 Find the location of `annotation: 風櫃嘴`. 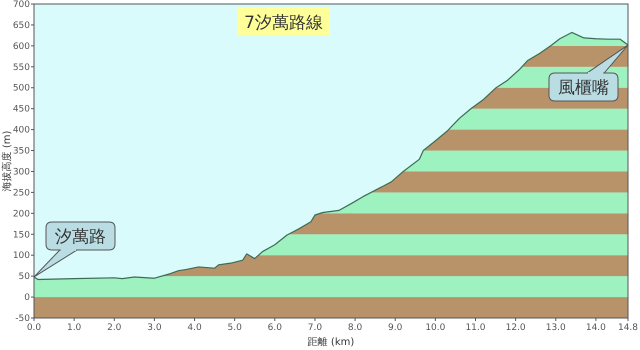

annotation: 風櫃嘴 is located at coordinates (583, 88).